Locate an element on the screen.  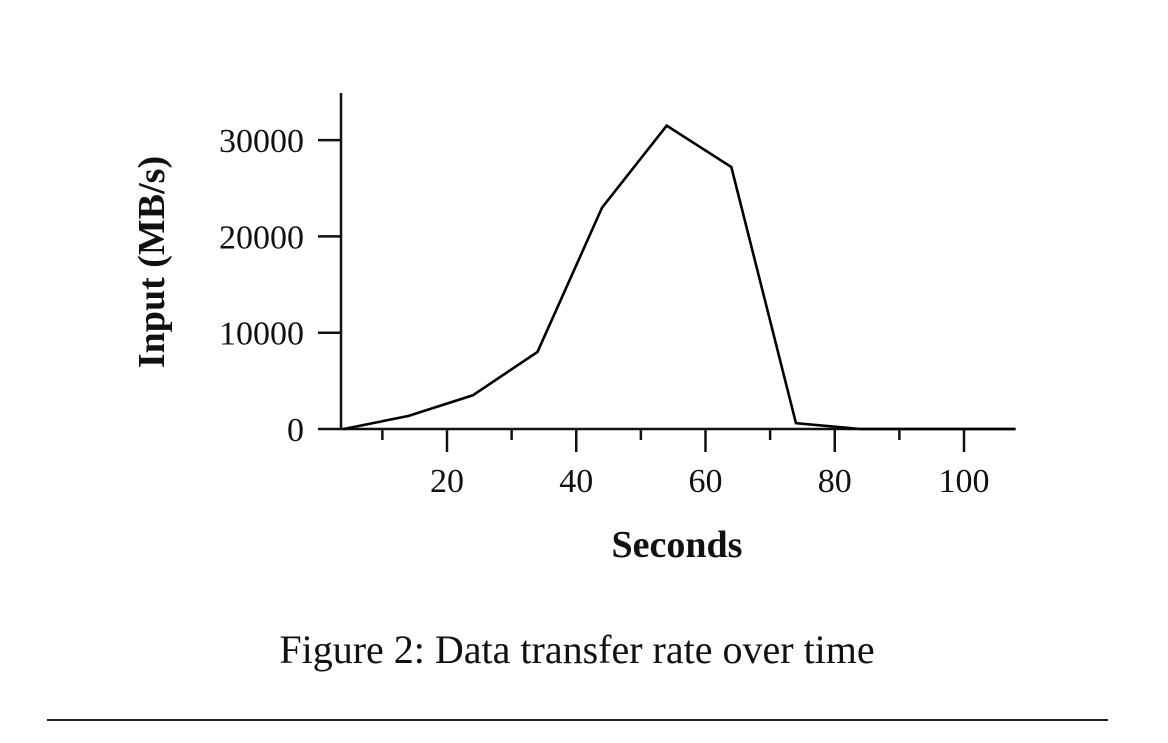
y-axis-title: Input (MB/s) is located at coordinates (152, 262).